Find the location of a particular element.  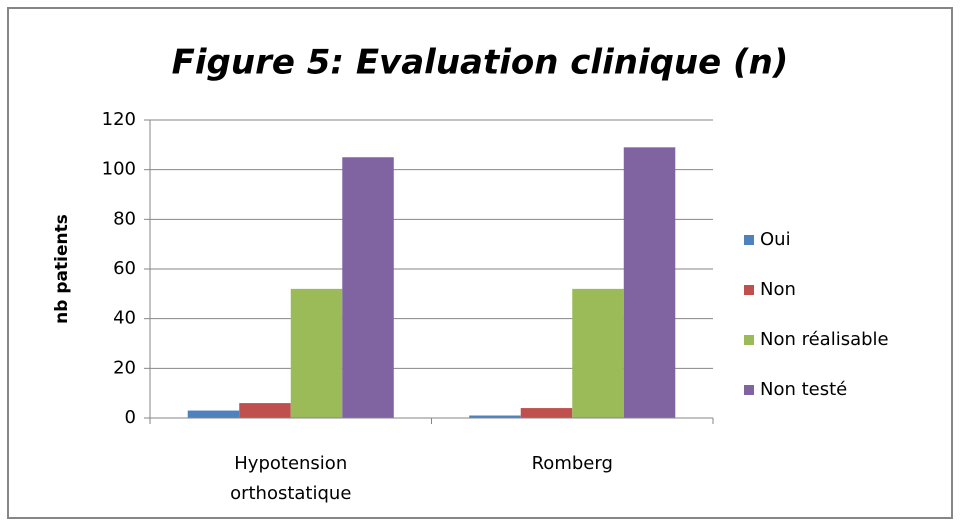

legend-label: Non réalisable is located at coordinates (824, 339).